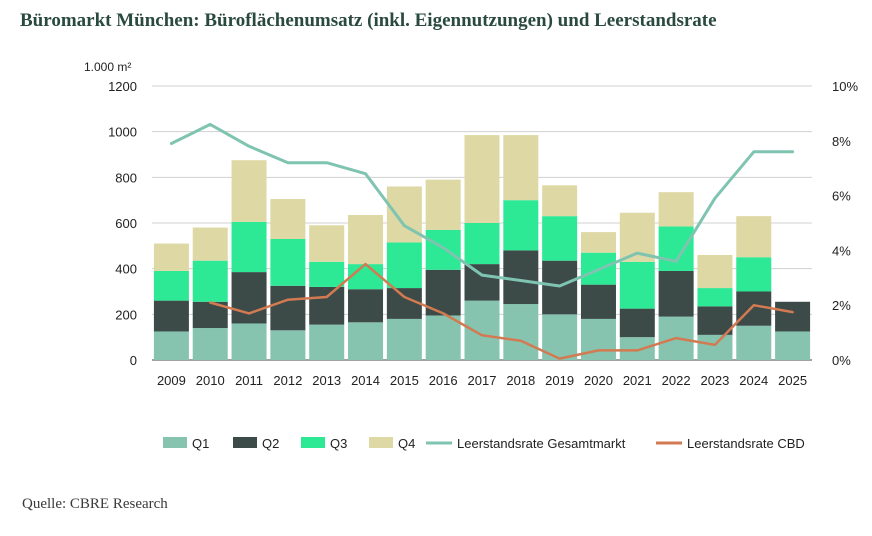  What do you see at coordinates (559, 380) in the screenshot?
I see `x-tick-label: 2019` at bounding box center [559, 380].